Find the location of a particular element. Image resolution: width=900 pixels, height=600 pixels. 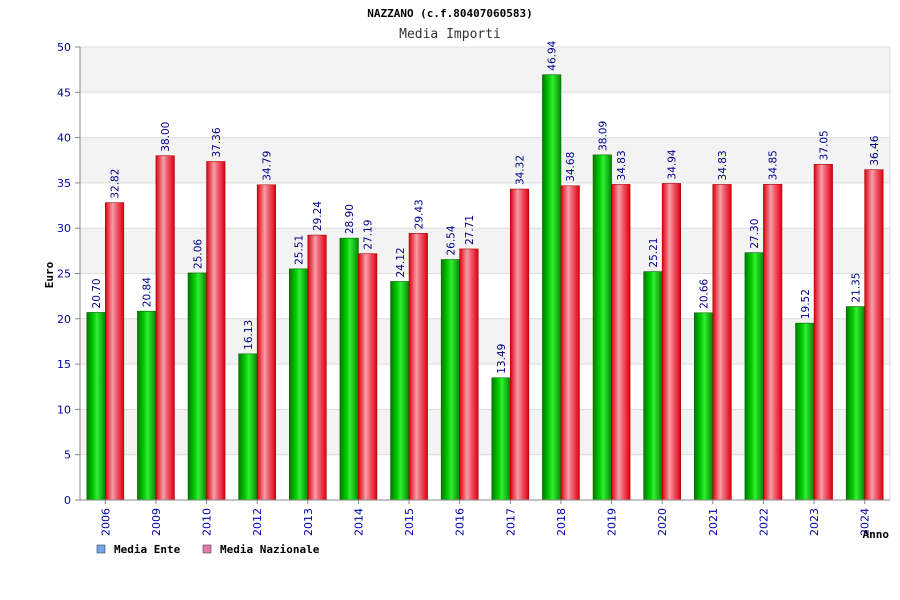

legend-label-media-nazionale: Media Nazionale is located at coordinates (270, 549).